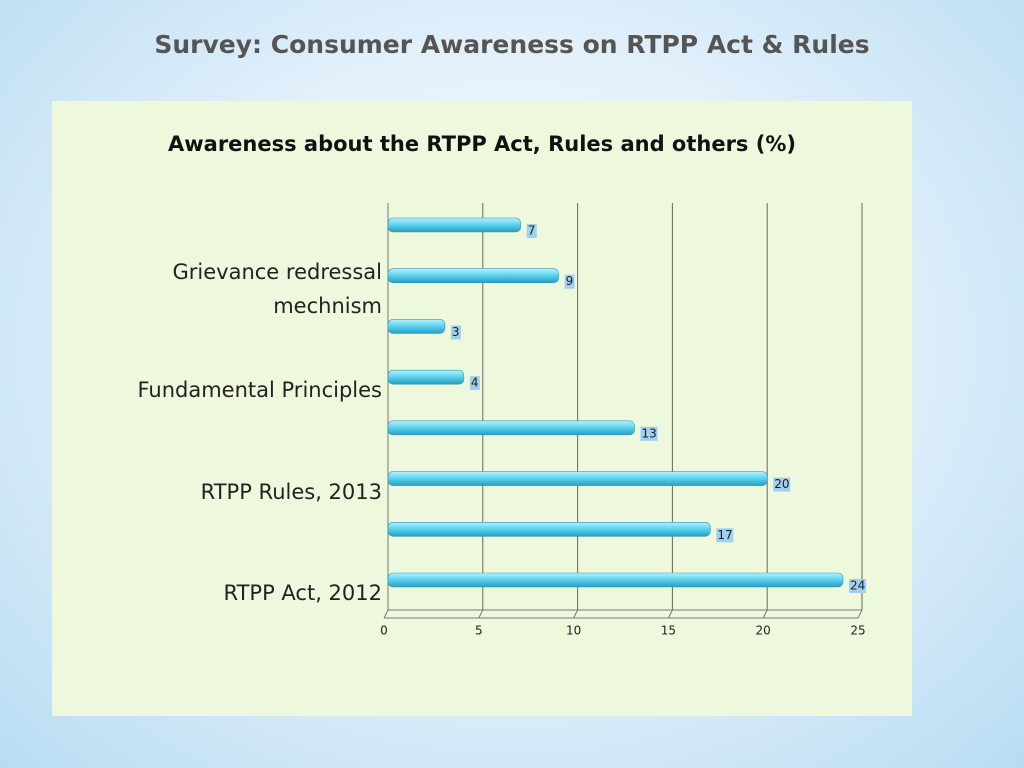 Image resolution: width=1024 pixels, height=768 pixels. I want to click on value-label: 4, so click(475, 383).